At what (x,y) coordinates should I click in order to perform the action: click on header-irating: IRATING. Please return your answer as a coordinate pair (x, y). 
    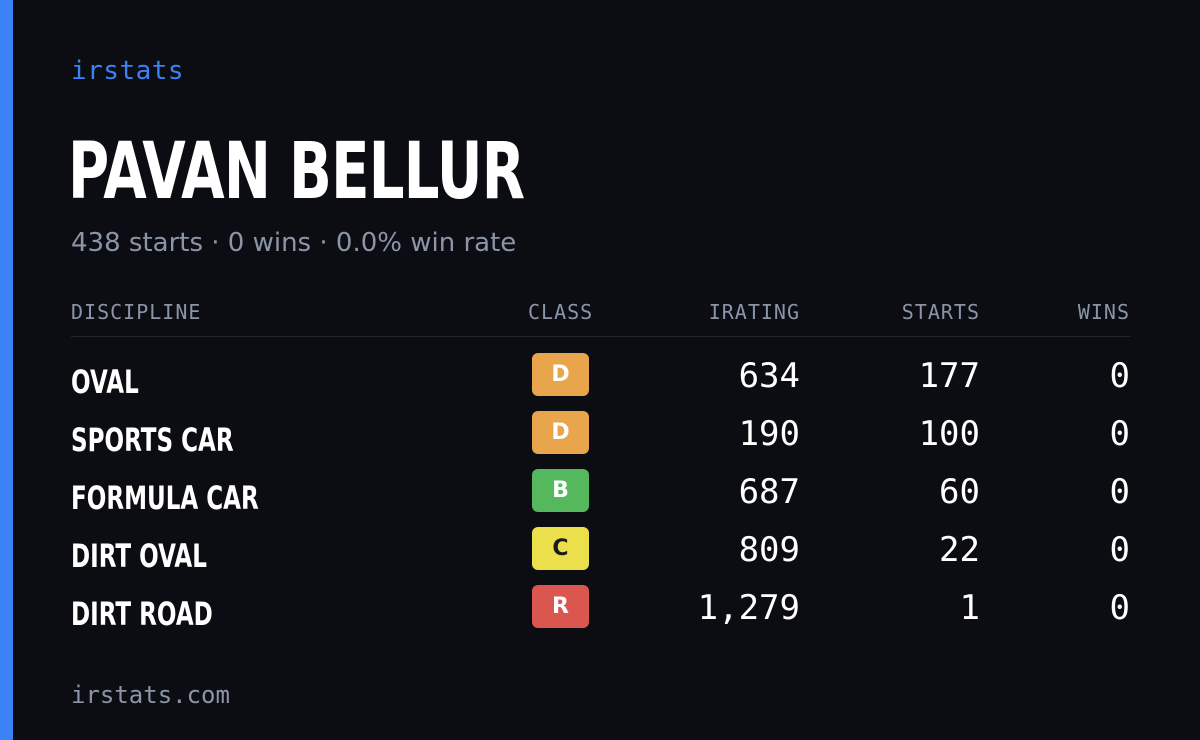
    Looking at the image, I should click on (754, 312).